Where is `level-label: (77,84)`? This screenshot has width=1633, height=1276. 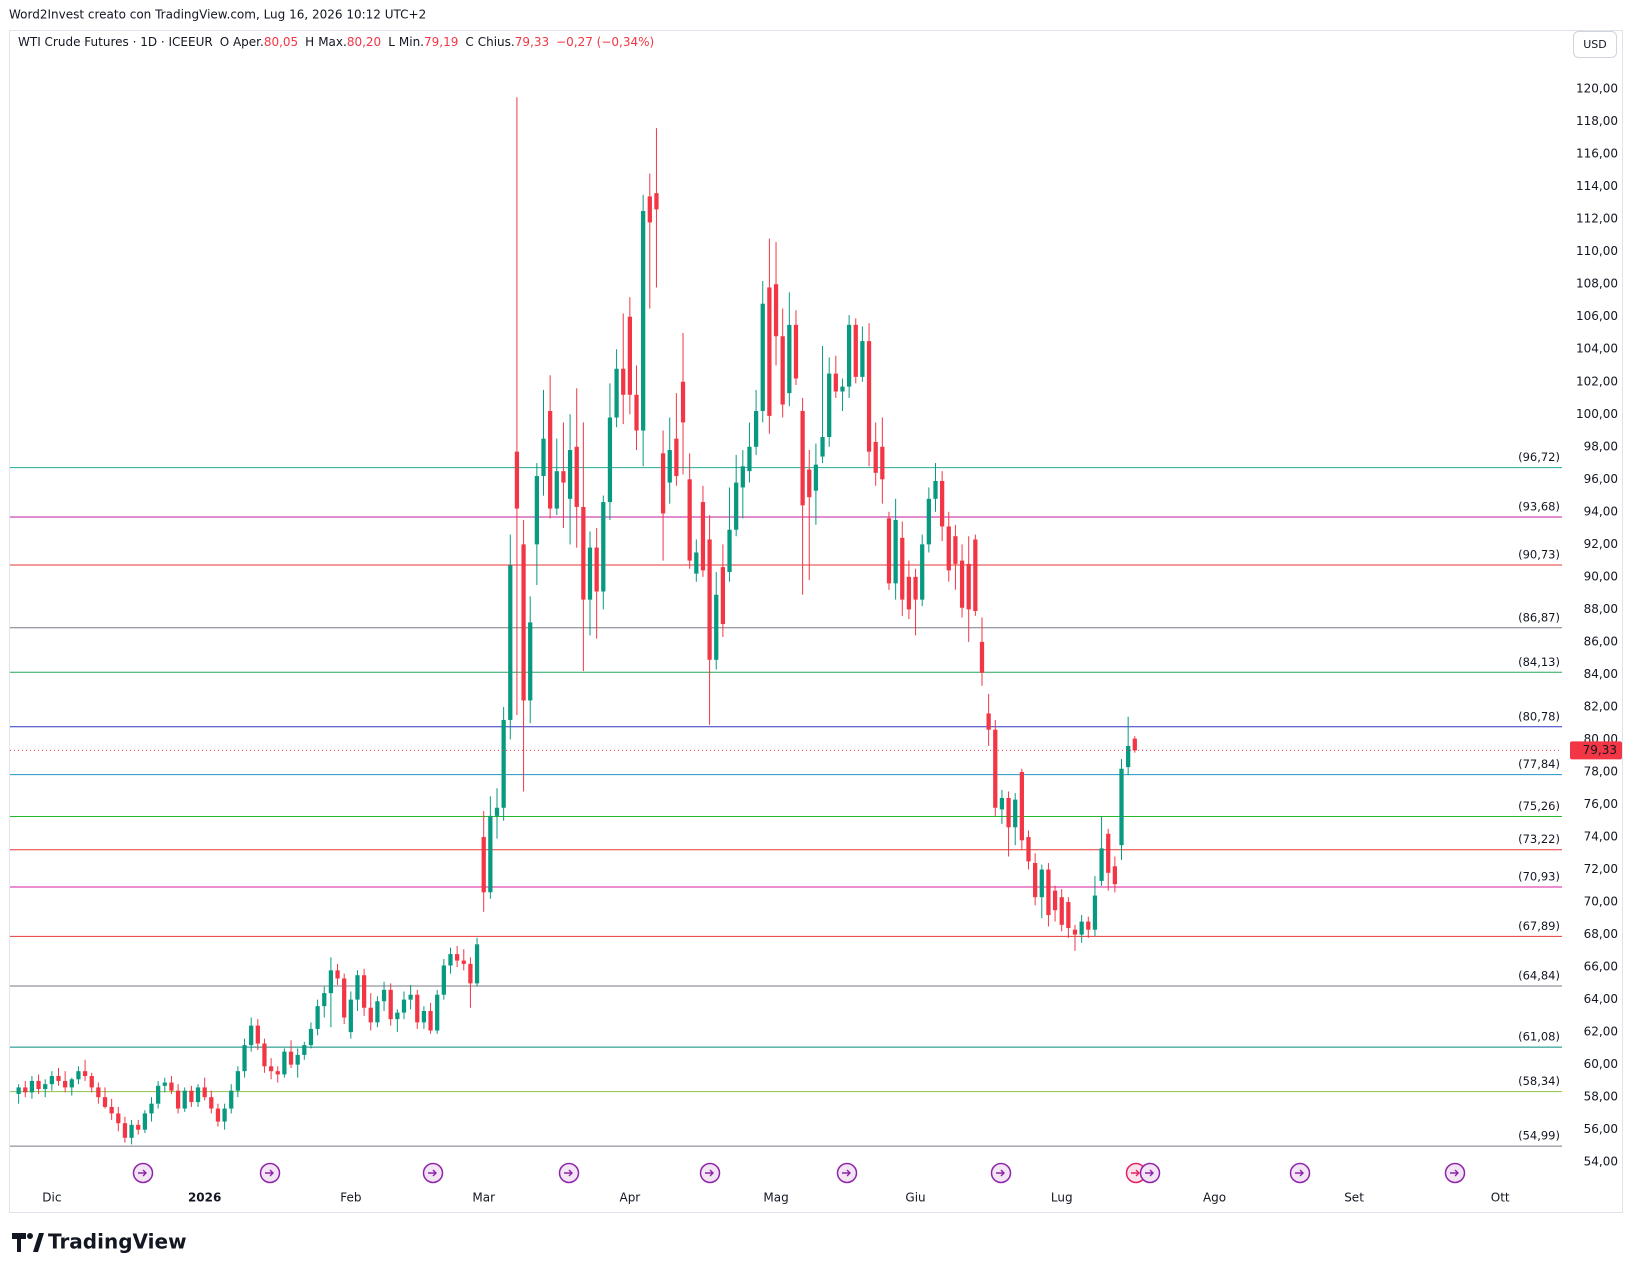
level-label: (77,84) is located at coordinates (1539, 764).